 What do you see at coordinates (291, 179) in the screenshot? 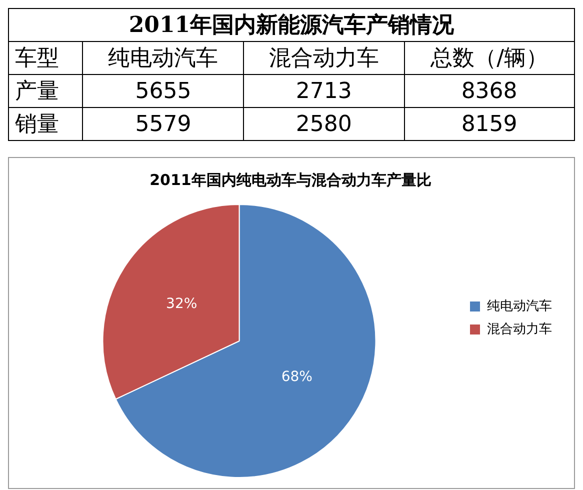
I see `chart-title: 2011年国内纯电动车与混合动力车产量比` at bounding box center [291, 179].